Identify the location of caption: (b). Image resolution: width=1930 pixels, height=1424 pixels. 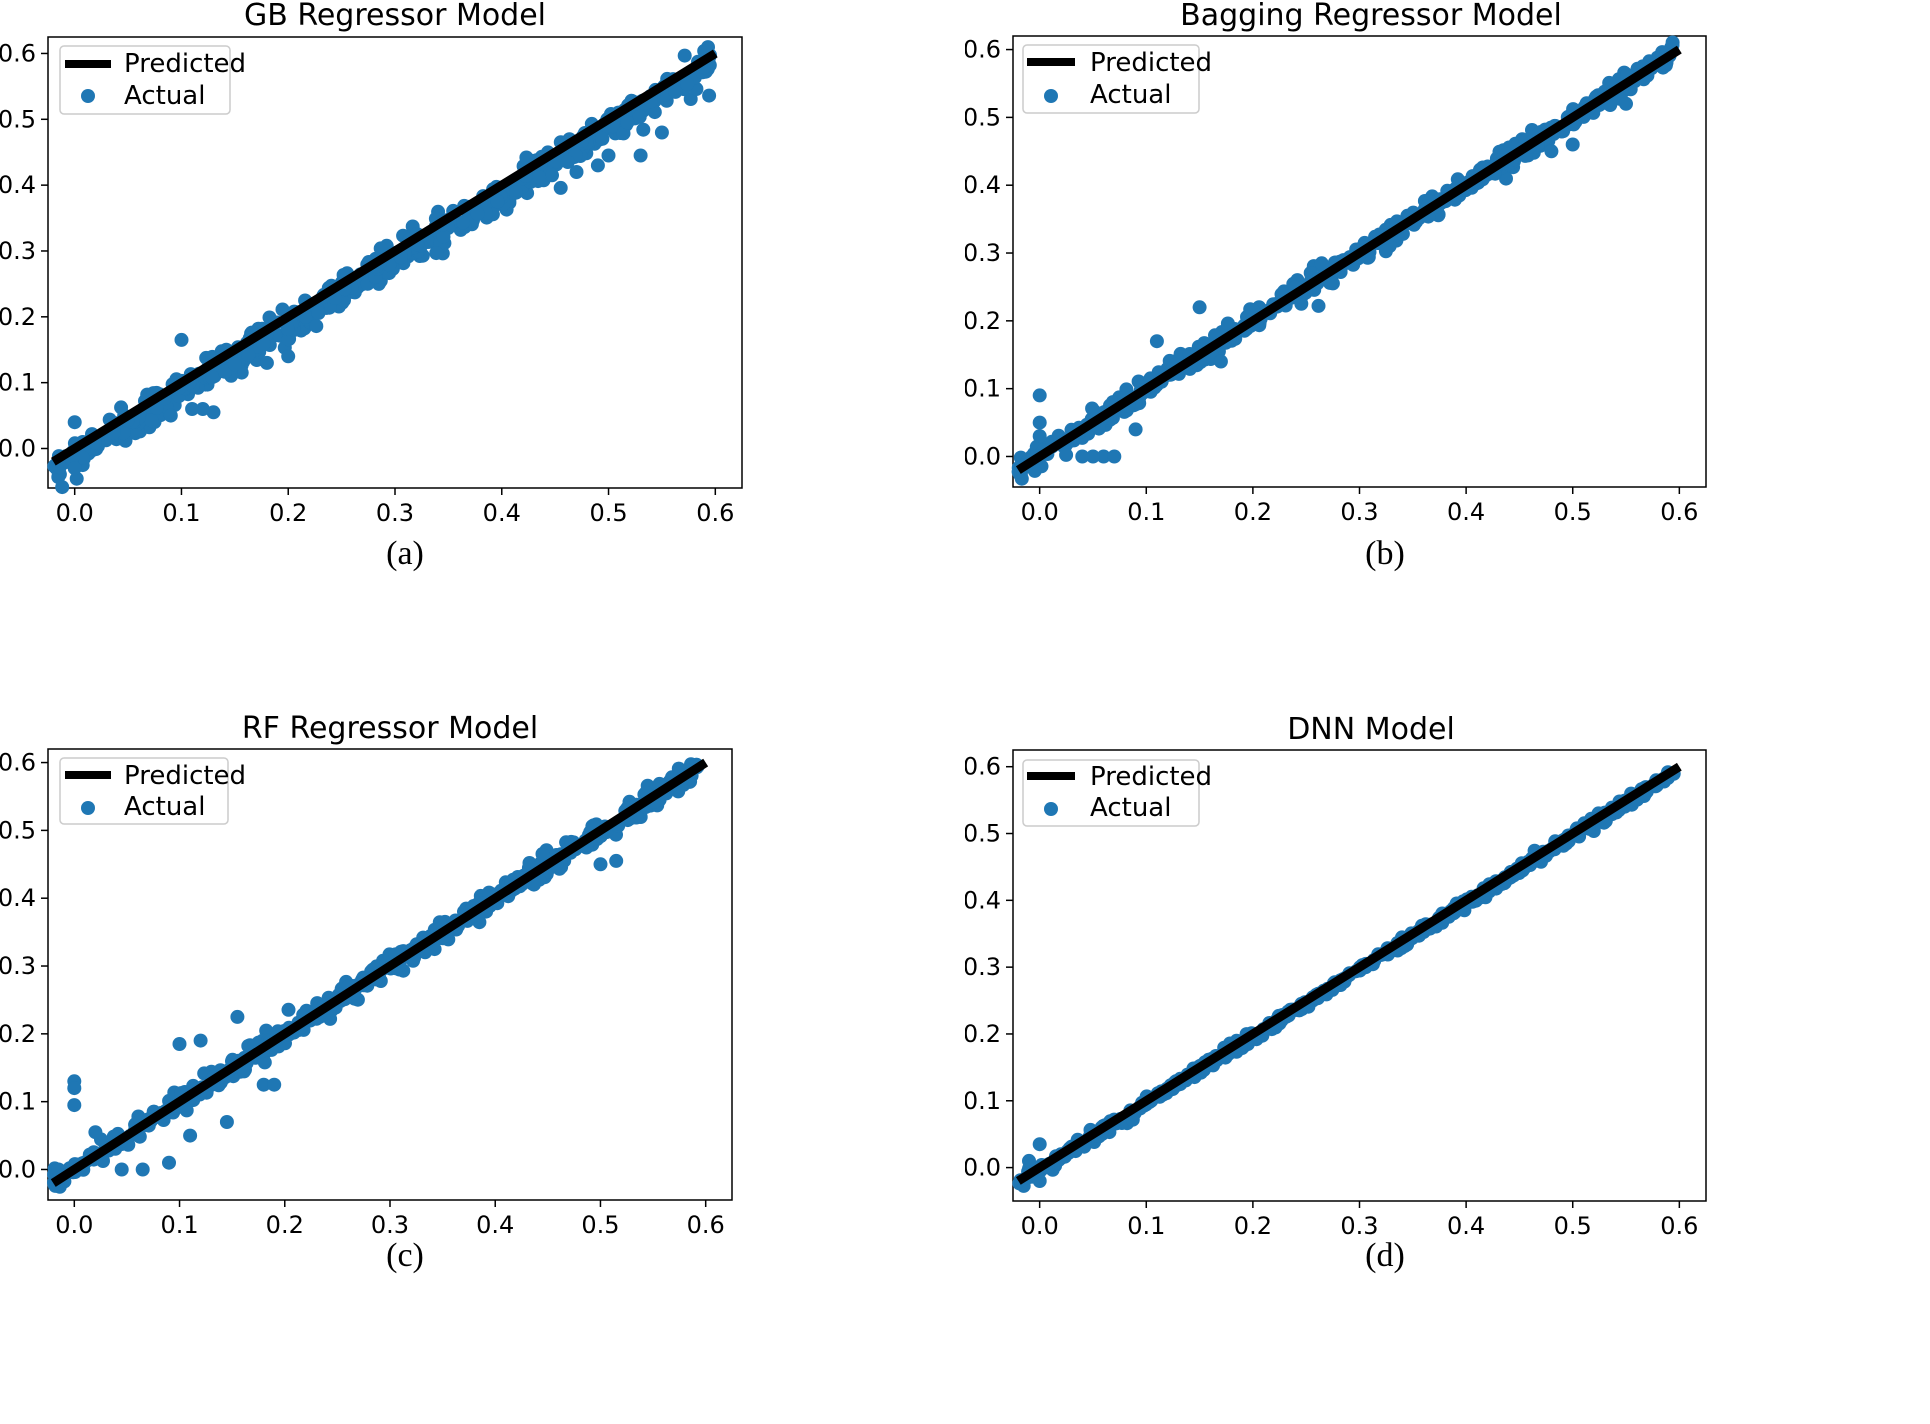
(1385, 553).